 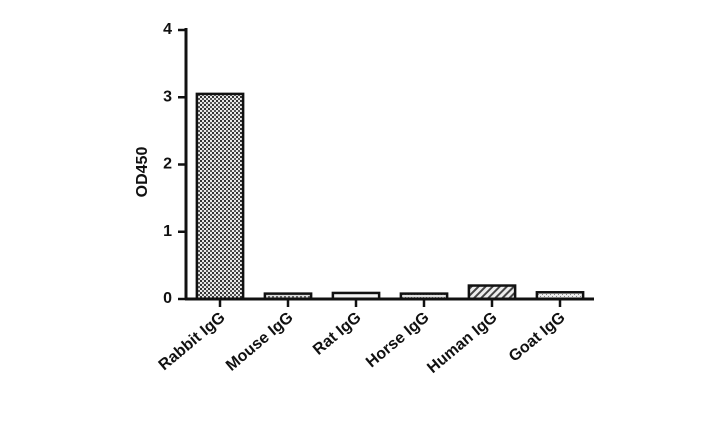 What do you see at coordinates (337, 334) in the screenshot?
I see `x-tick-label: Rat IgG` at bounding box center [337, 334].